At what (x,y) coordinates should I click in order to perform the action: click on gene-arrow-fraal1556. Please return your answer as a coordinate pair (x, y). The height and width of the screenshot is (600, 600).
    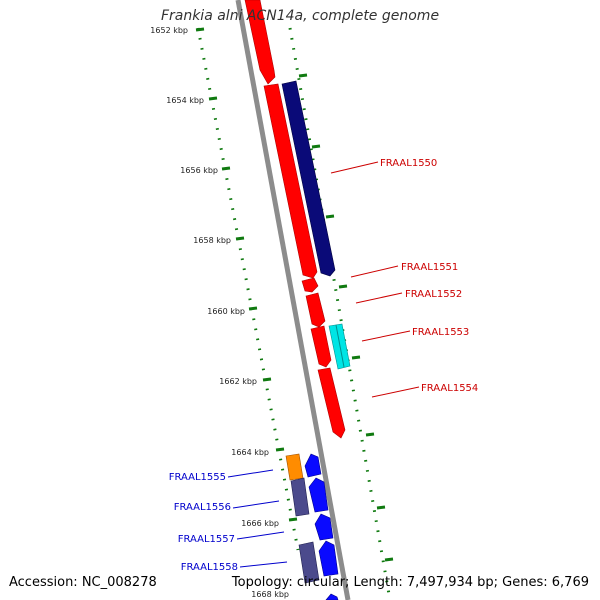
    Looking at the image, I should click on (300, 497).